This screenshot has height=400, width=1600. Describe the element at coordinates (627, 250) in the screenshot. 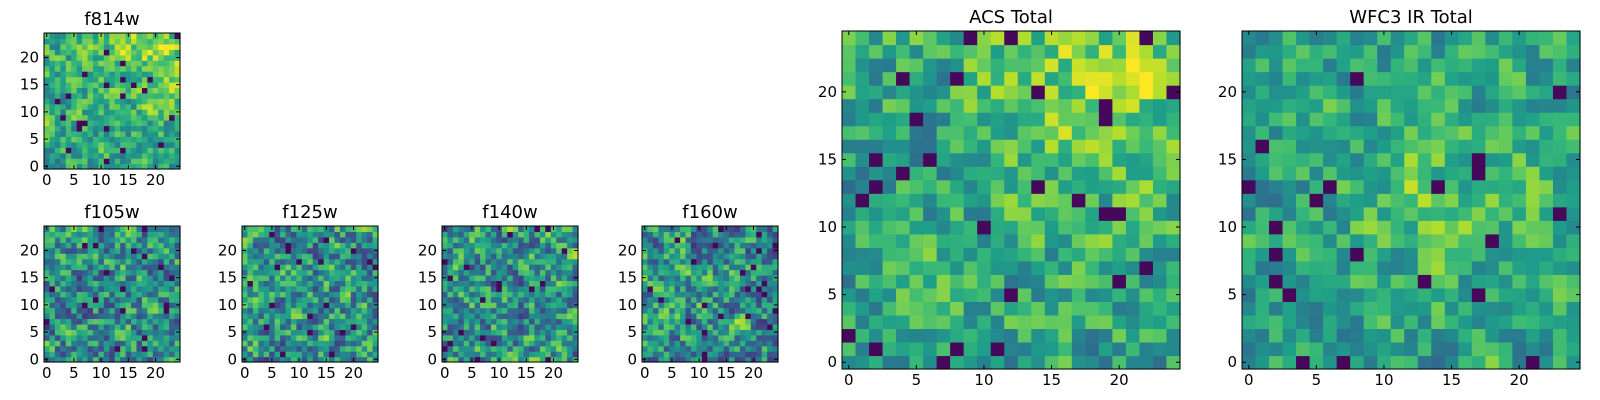

I see `y-tick-label: 20` at that location.